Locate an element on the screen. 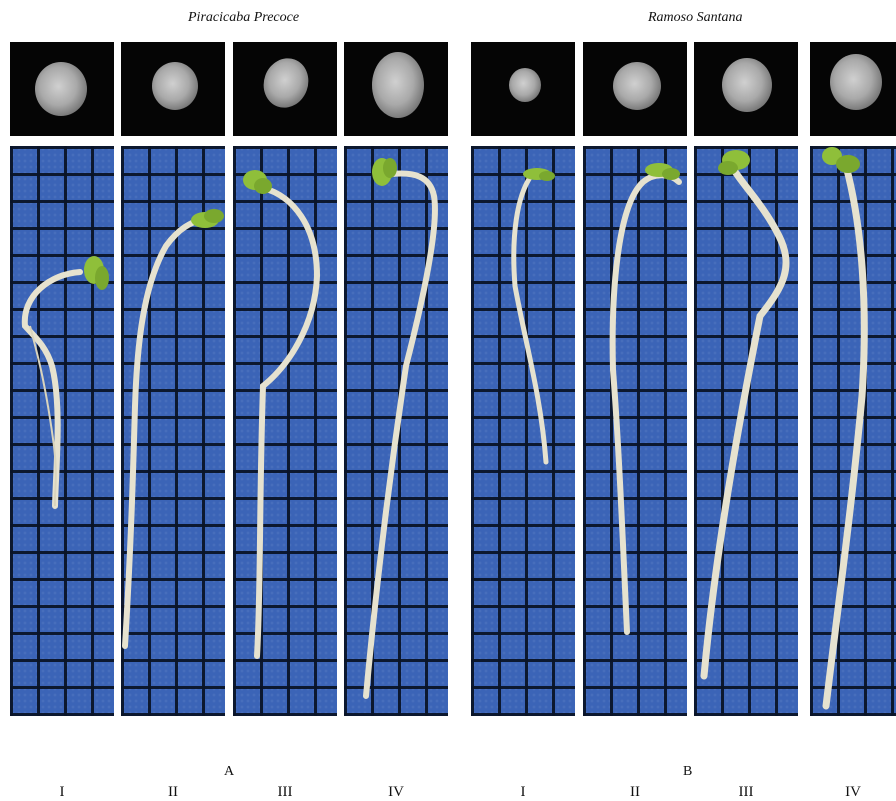 This screenshot has height=801, width=896. group-letter-b: B is located at coordinates (688, 771).